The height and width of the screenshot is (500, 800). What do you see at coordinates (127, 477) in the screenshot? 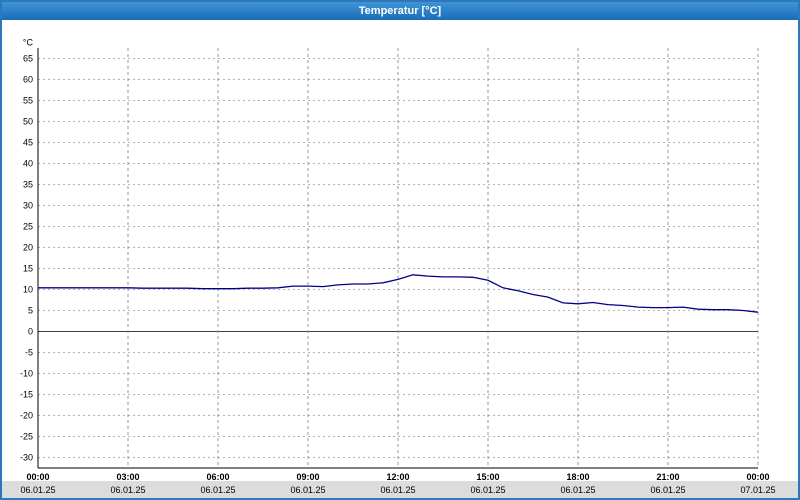
I see `x-tick-time-label: 03:00` at bounding box center [127, 477].